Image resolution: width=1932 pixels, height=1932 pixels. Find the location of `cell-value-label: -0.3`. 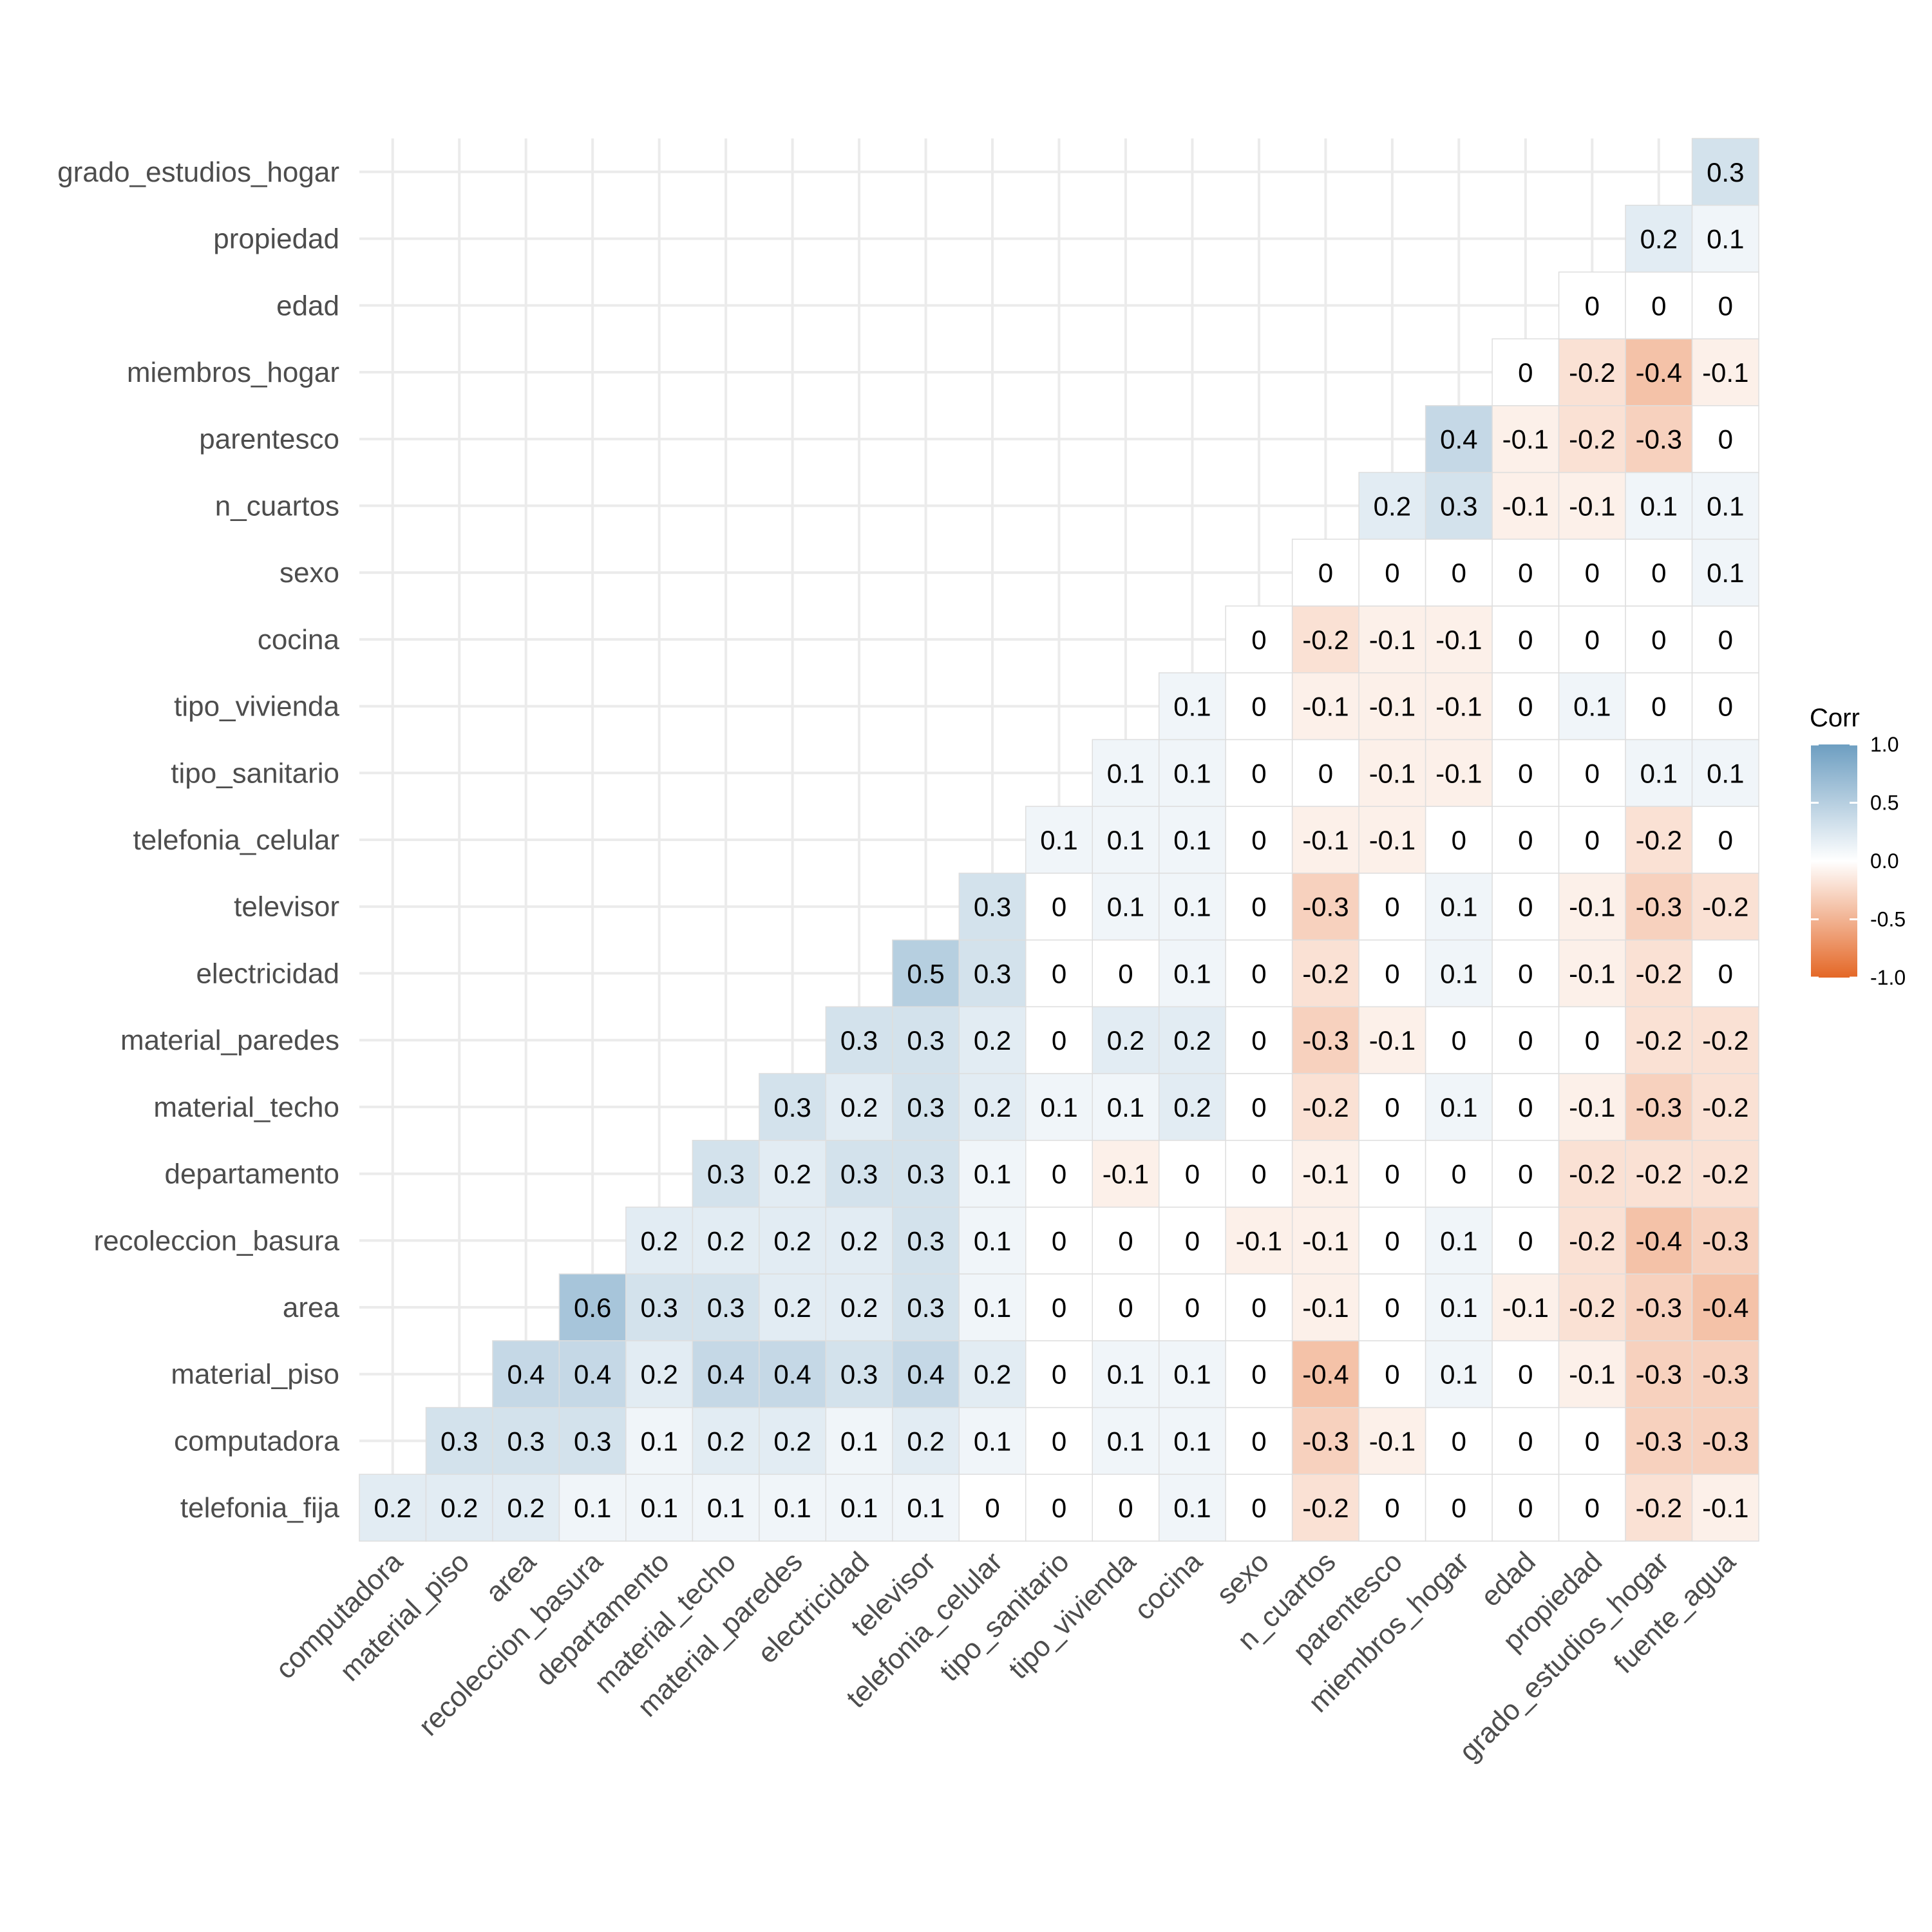

cell-value-label: -0.3 is located at coordinates (1659, 1441).